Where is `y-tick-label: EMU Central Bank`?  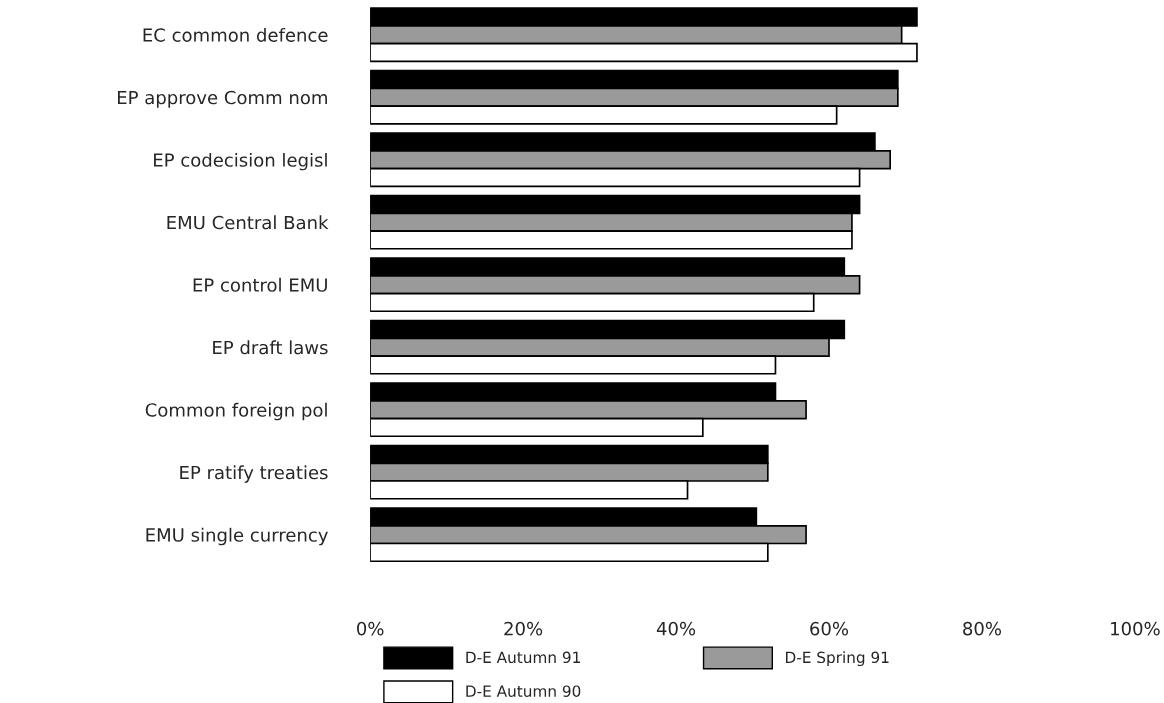
y-tick-label: EMU Central Bank is located at coordinates (248, 222).